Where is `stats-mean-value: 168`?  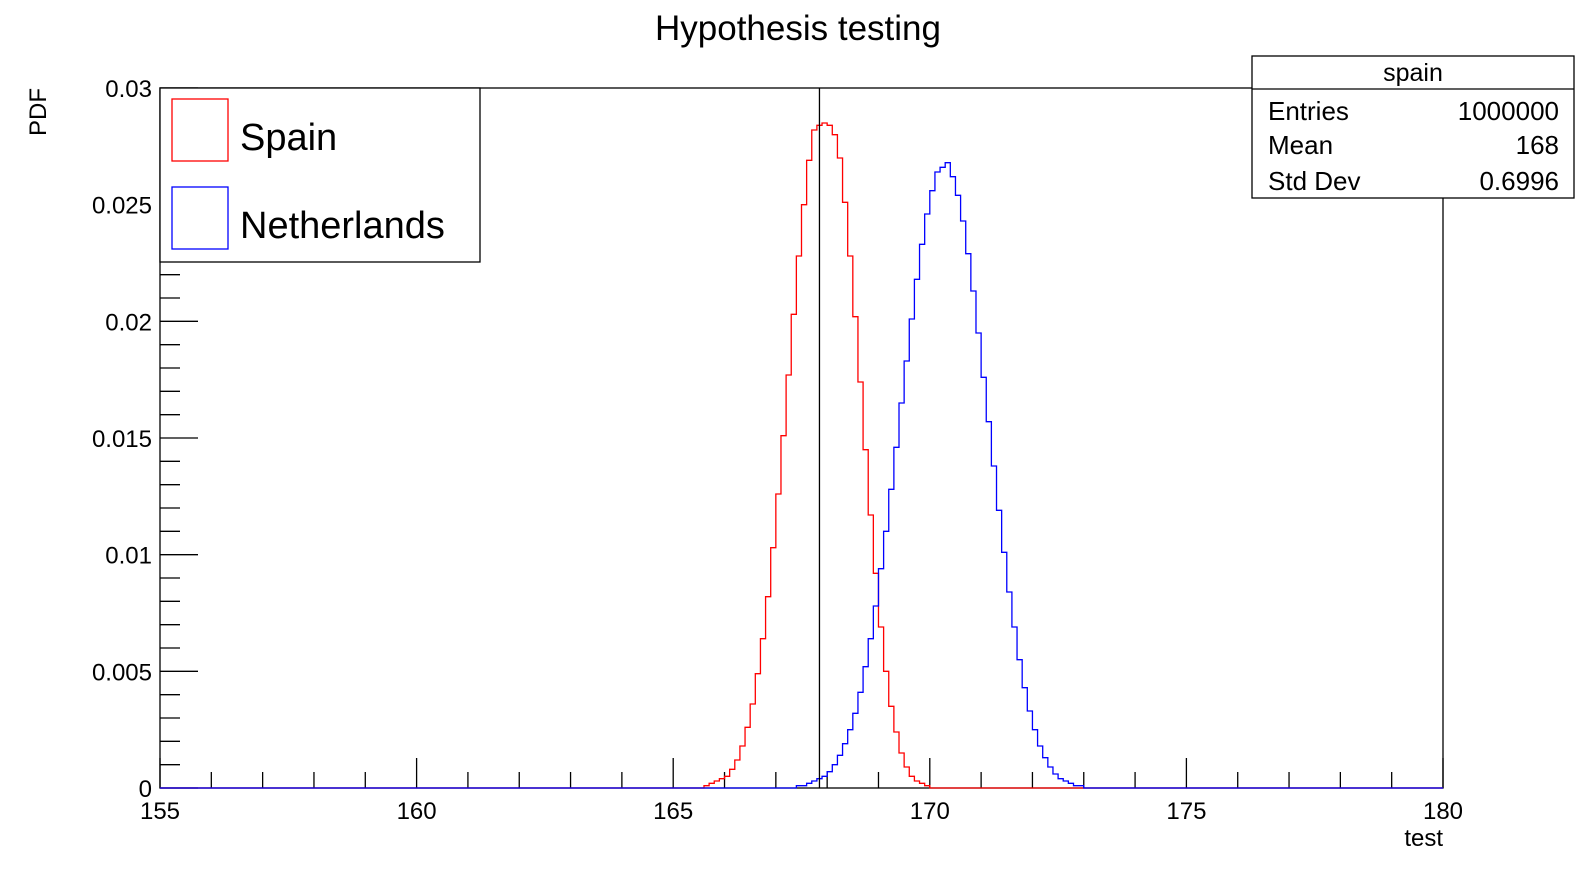
stats-mean-value: 168 is located at coordinates (1537, 145).